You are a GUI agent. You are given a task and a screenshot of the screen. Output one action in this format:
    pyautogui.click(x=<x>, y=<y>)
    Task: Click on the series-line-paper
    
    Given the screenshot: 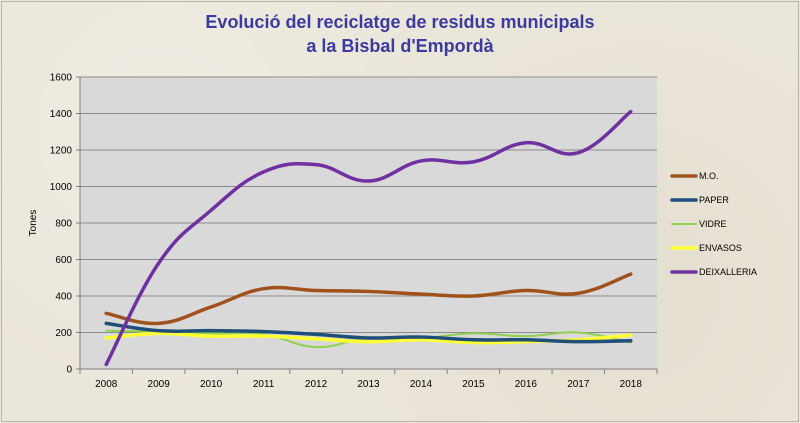 What is the action you would take?
    pyautogui.click(x=368, y=332)
    